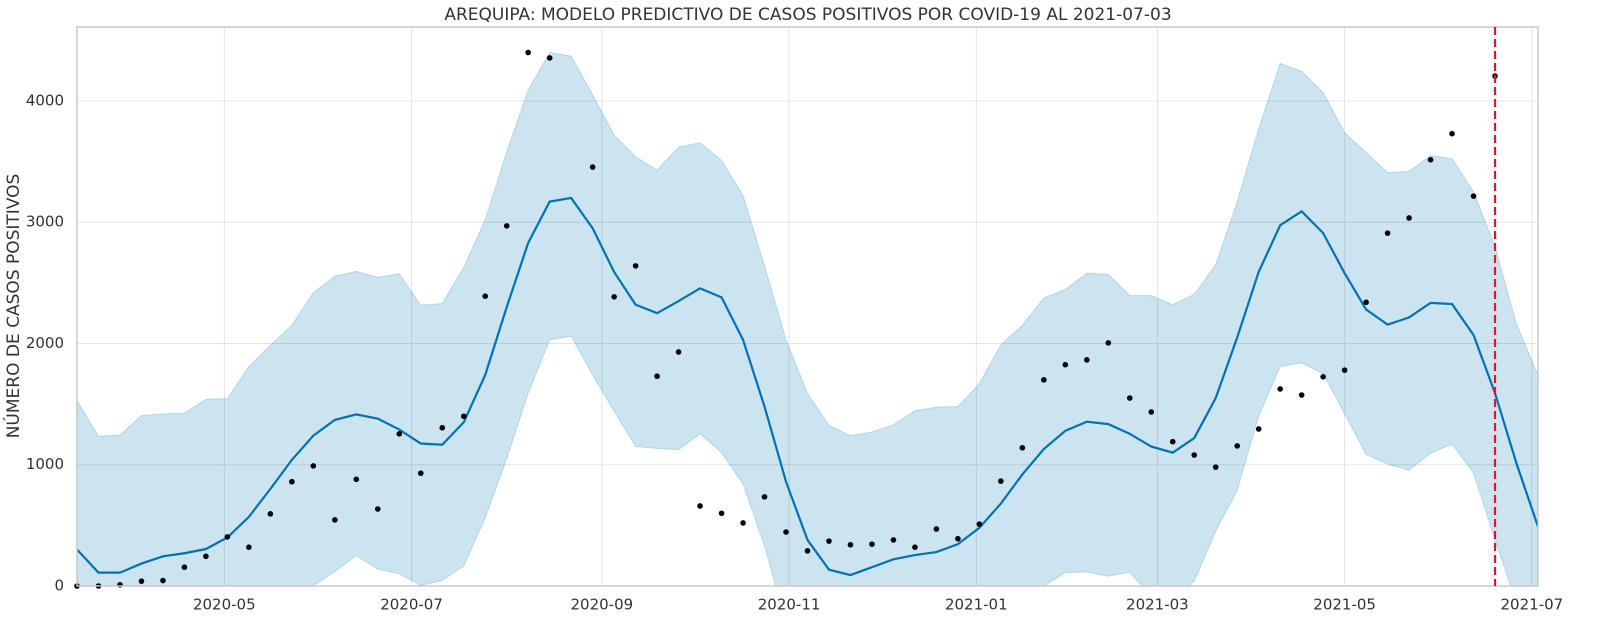 This screenshot has width=1603, height=634. What do you see at coordinates (789, 605) in the screenshot?
I see `x-tick-label: 2020-11` at bounding box center [789, 605].